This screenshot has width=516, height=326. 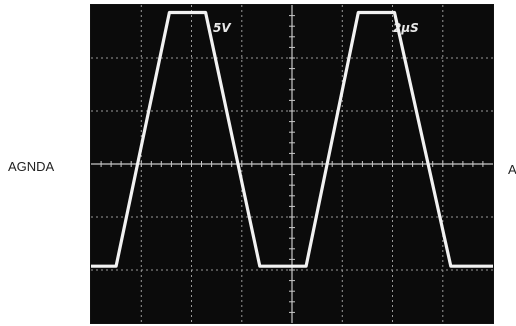 I want to click on right-edge-label: A, so click(x=512, y=169).